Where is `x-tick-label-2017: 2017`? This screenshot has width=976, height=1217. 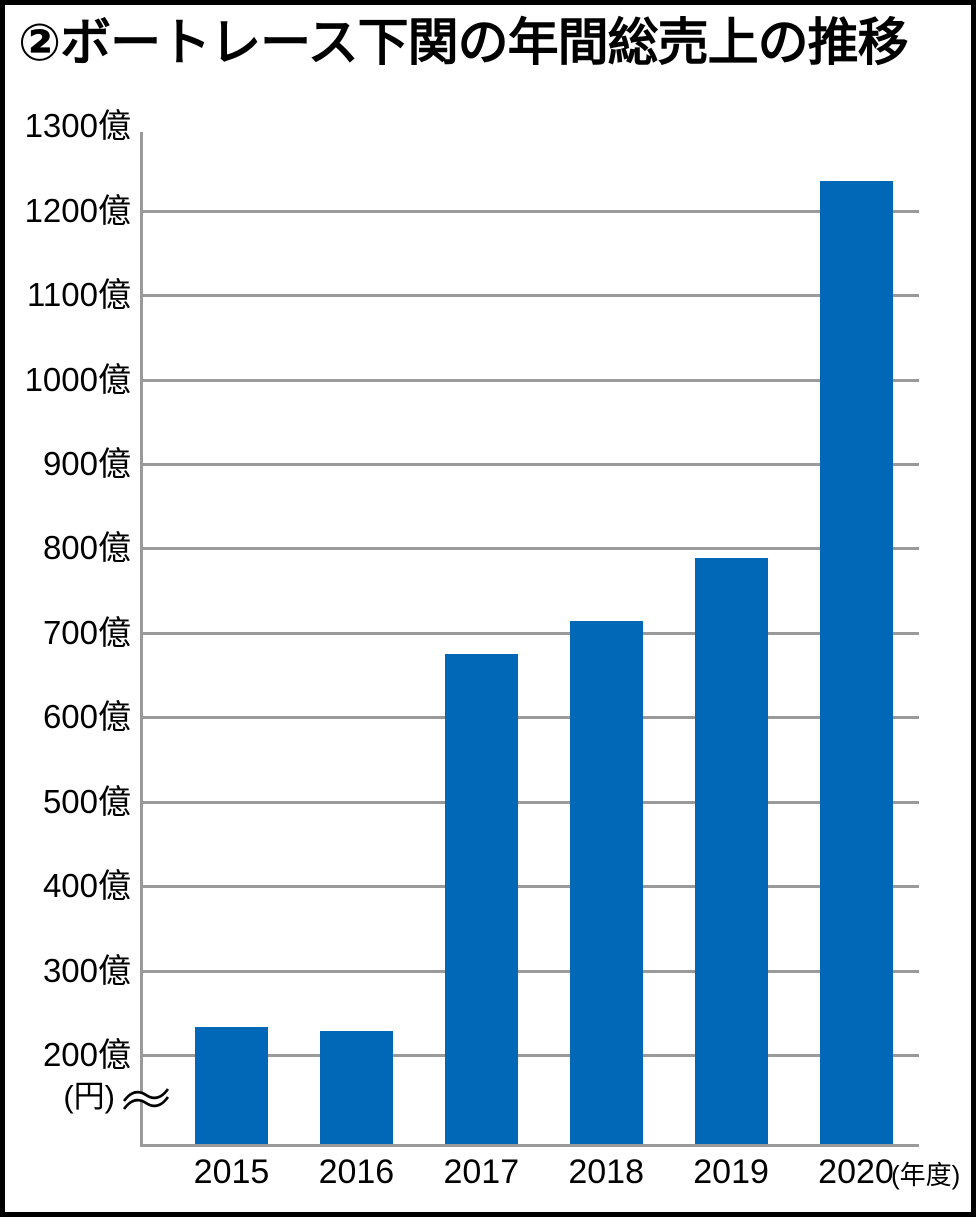 x-tick-label-2017: 2017 is located at coordinates (481, 1172).